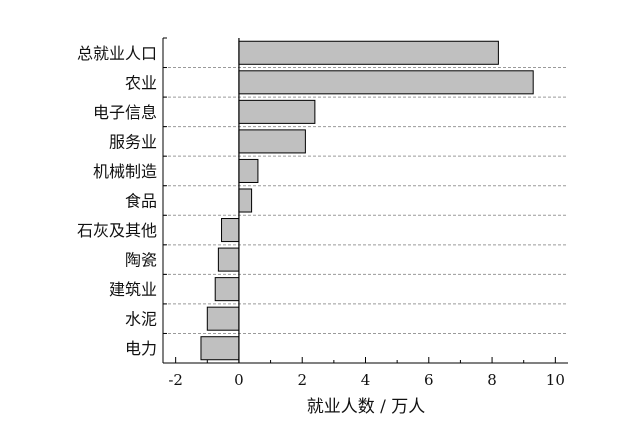 This screenshot has width=621, height=425. What do you see at coordinates (125, 171) in the screenshot?
I see `category-label: 机械制造` at bounding box center [125, 171].